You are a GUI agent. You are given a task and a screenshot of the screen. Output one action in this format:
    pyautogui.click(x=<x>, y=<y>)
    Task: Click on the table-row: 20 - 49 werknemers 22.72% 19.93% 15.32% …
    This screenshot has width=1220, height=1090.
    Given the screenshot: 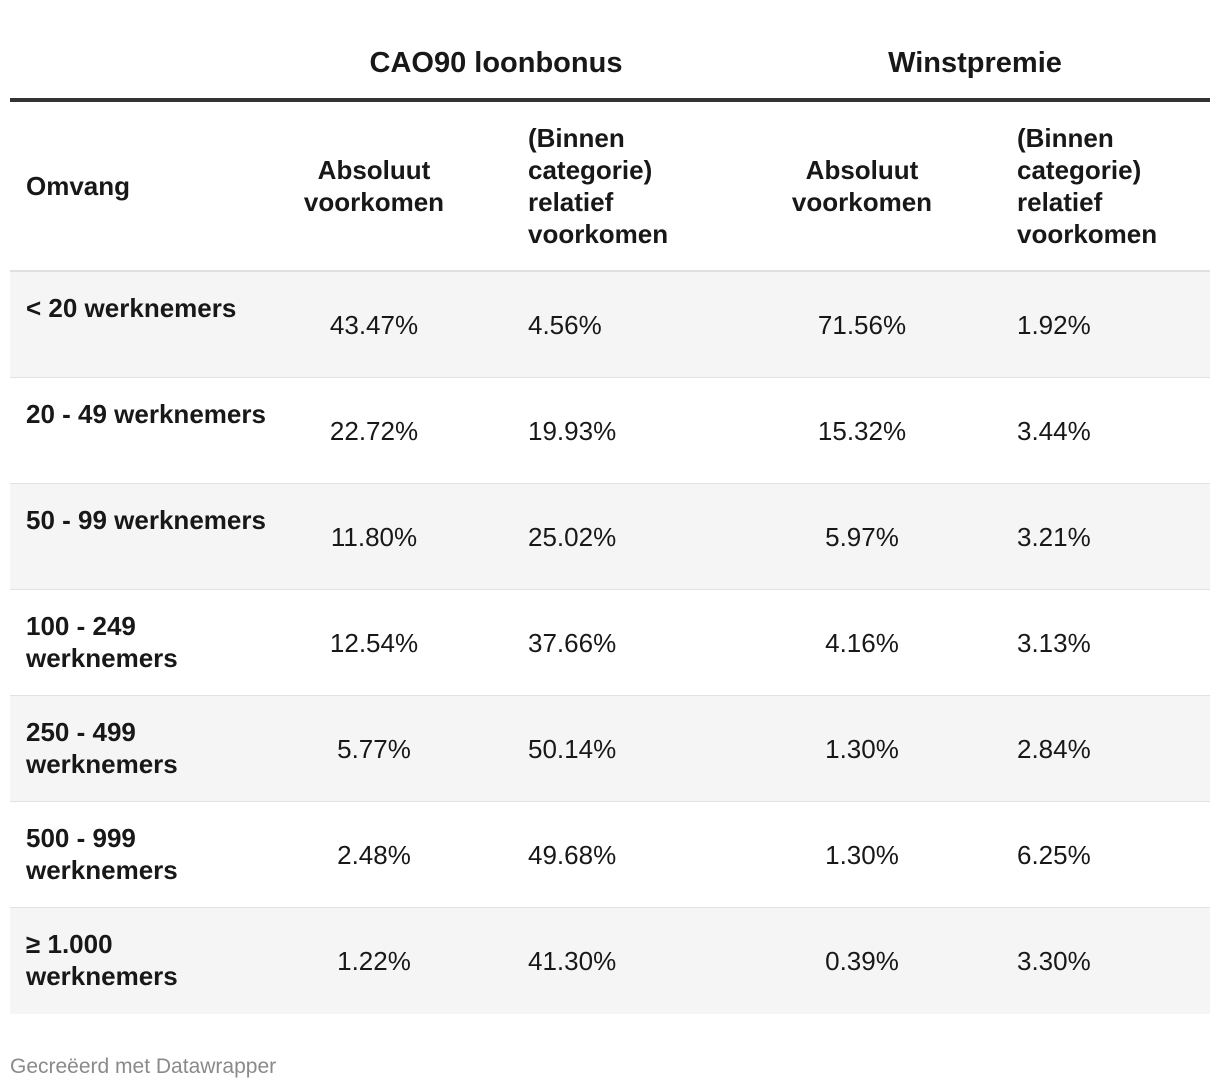 What is the action you would take?
    pyautogui.click(x=610, y=431)
    